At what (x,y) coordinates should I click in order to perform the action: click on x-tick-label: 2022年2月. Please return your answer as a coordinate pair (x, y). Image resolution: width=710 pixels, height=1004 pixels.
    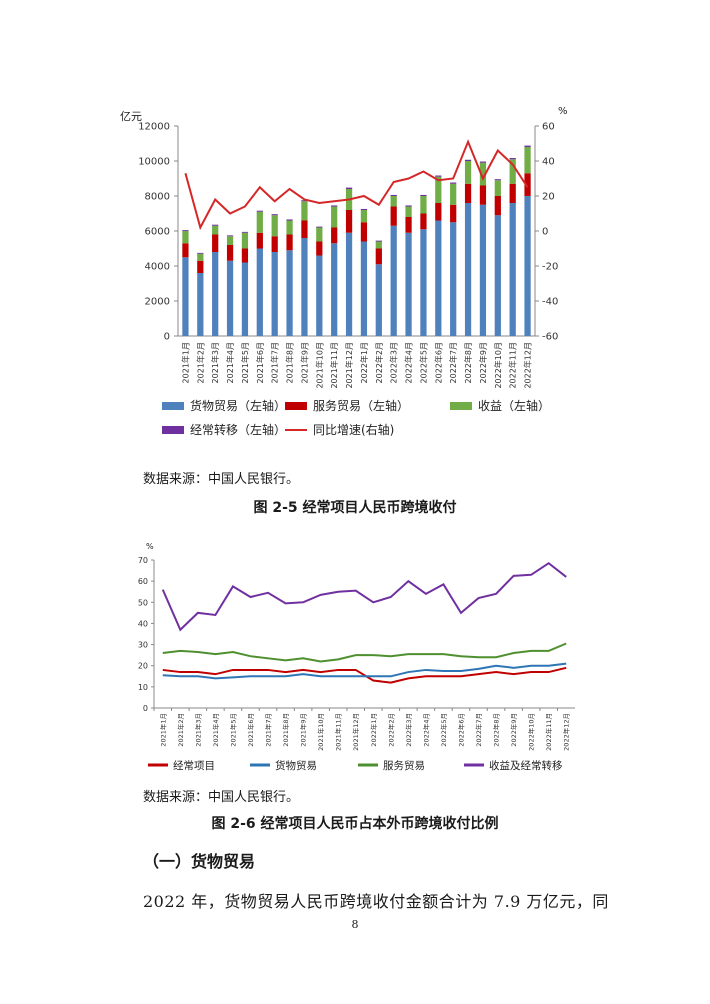
    Looking at the image, I should click on (379, 362).